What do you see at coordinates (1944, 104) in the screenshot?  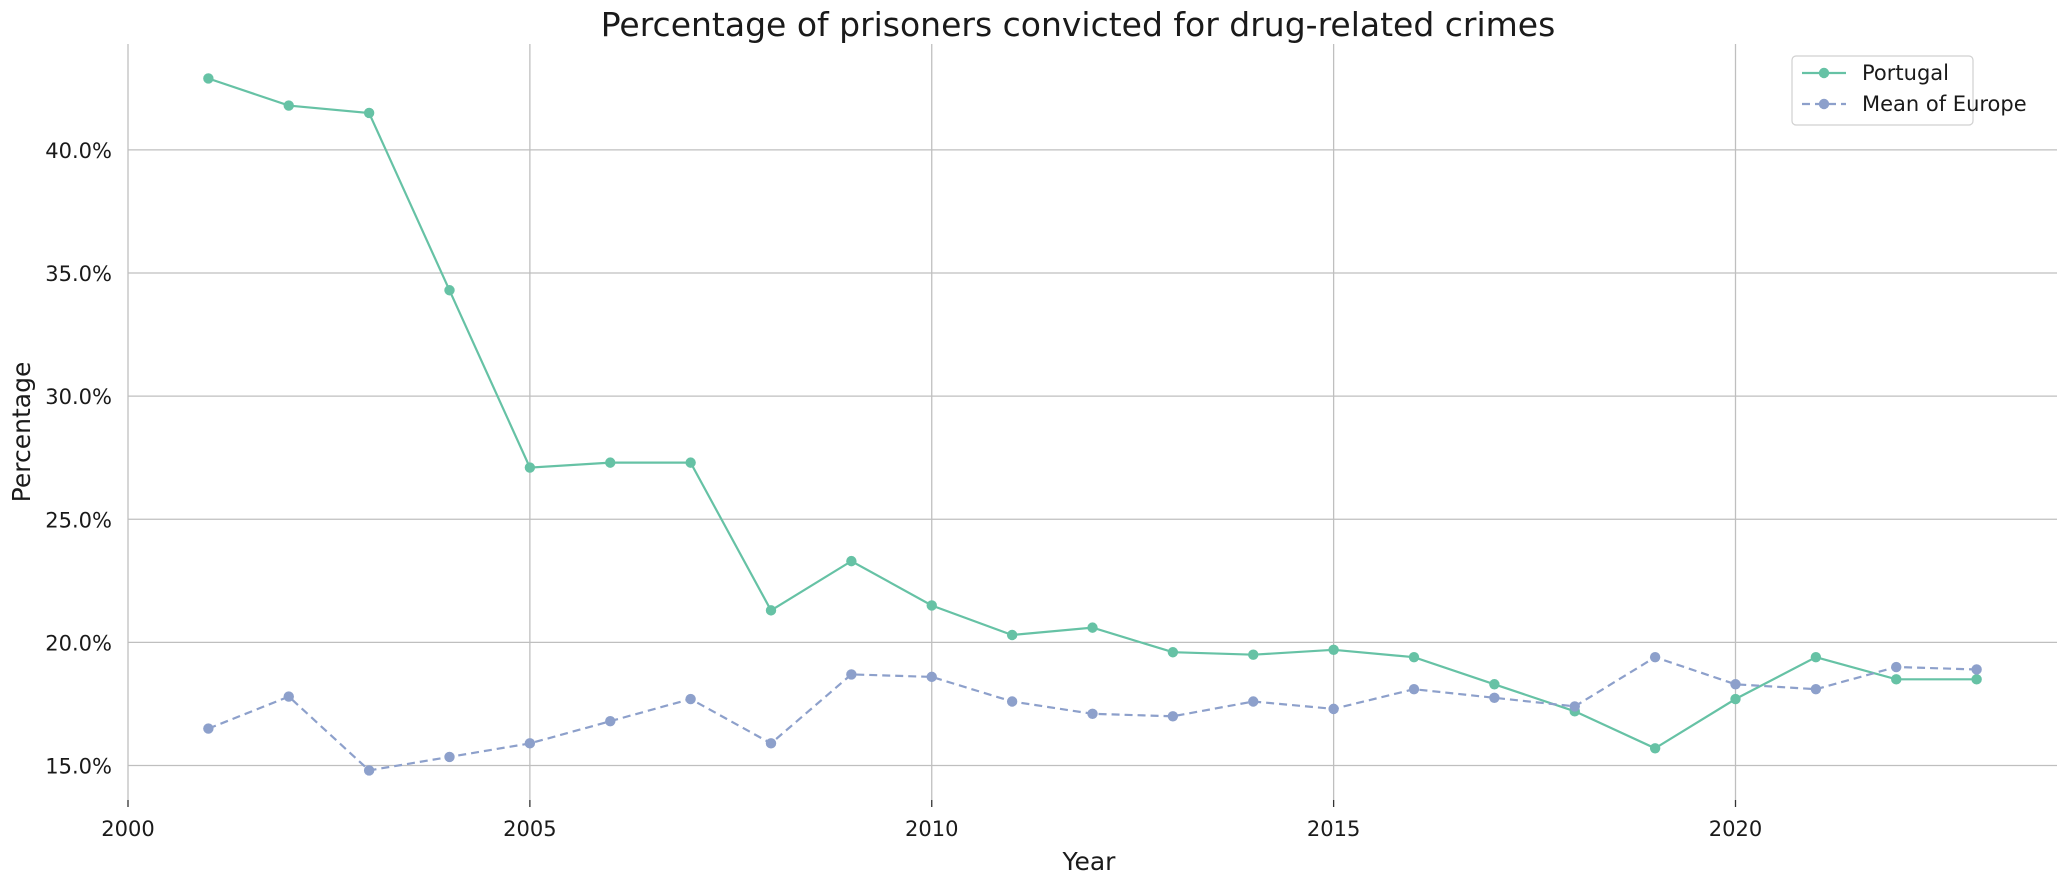 I see `legend-label: Mean of Europe` at bounding box center [1944, 104].